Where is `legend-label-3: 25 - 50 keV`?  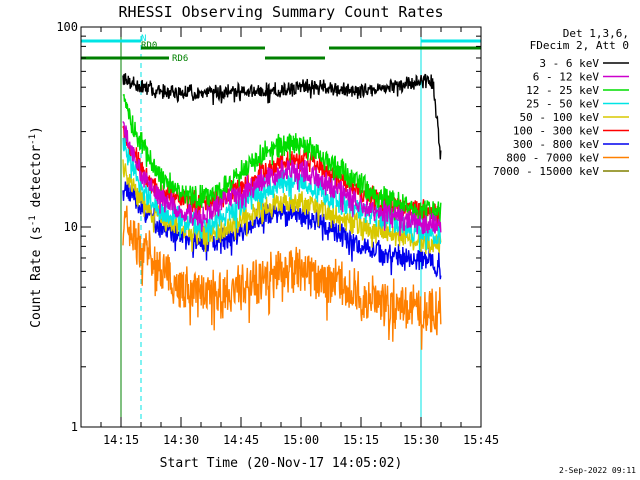
legend-label-3: 25 - 50 keV is located at coordinates (562, 104).